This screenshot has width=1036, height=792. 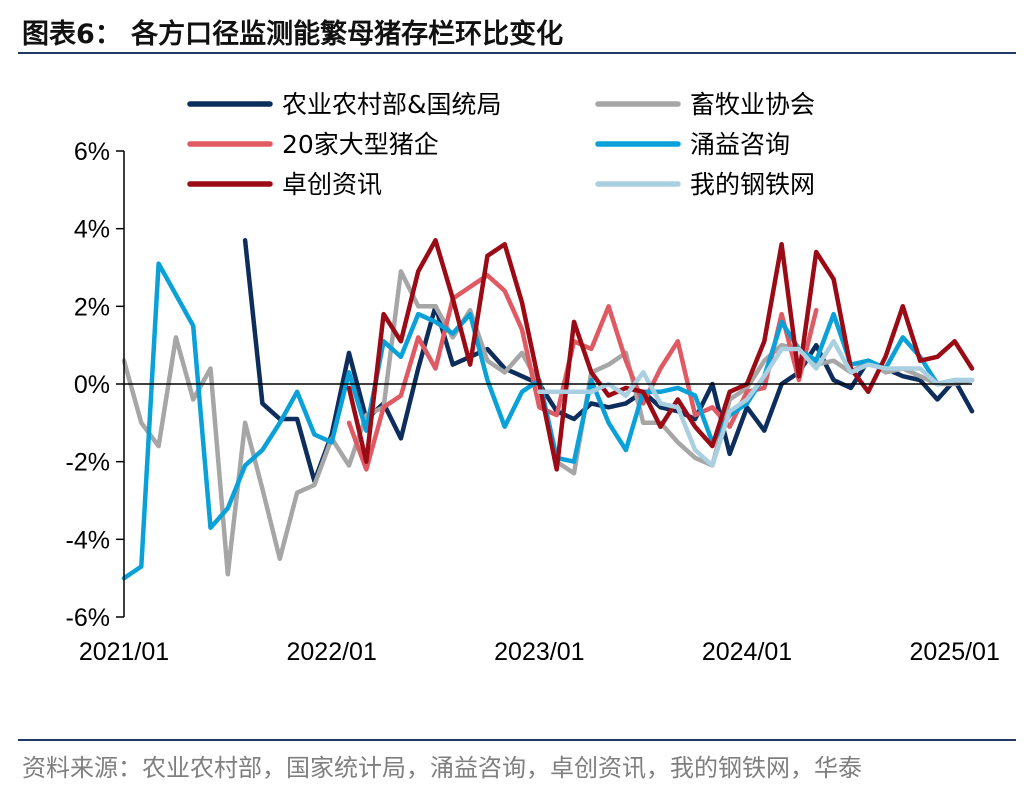 I want to click on x-tick-label: 2024/01, so click(x=747, y=652).